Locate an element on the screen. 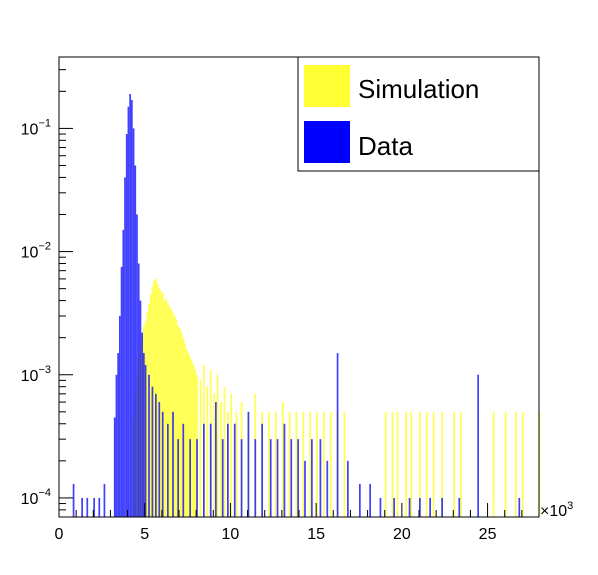 Image resolution: width=598 pixels, height=575 pixels. y-tick-label: 10⁻³ is located at coordinates (36, 374).